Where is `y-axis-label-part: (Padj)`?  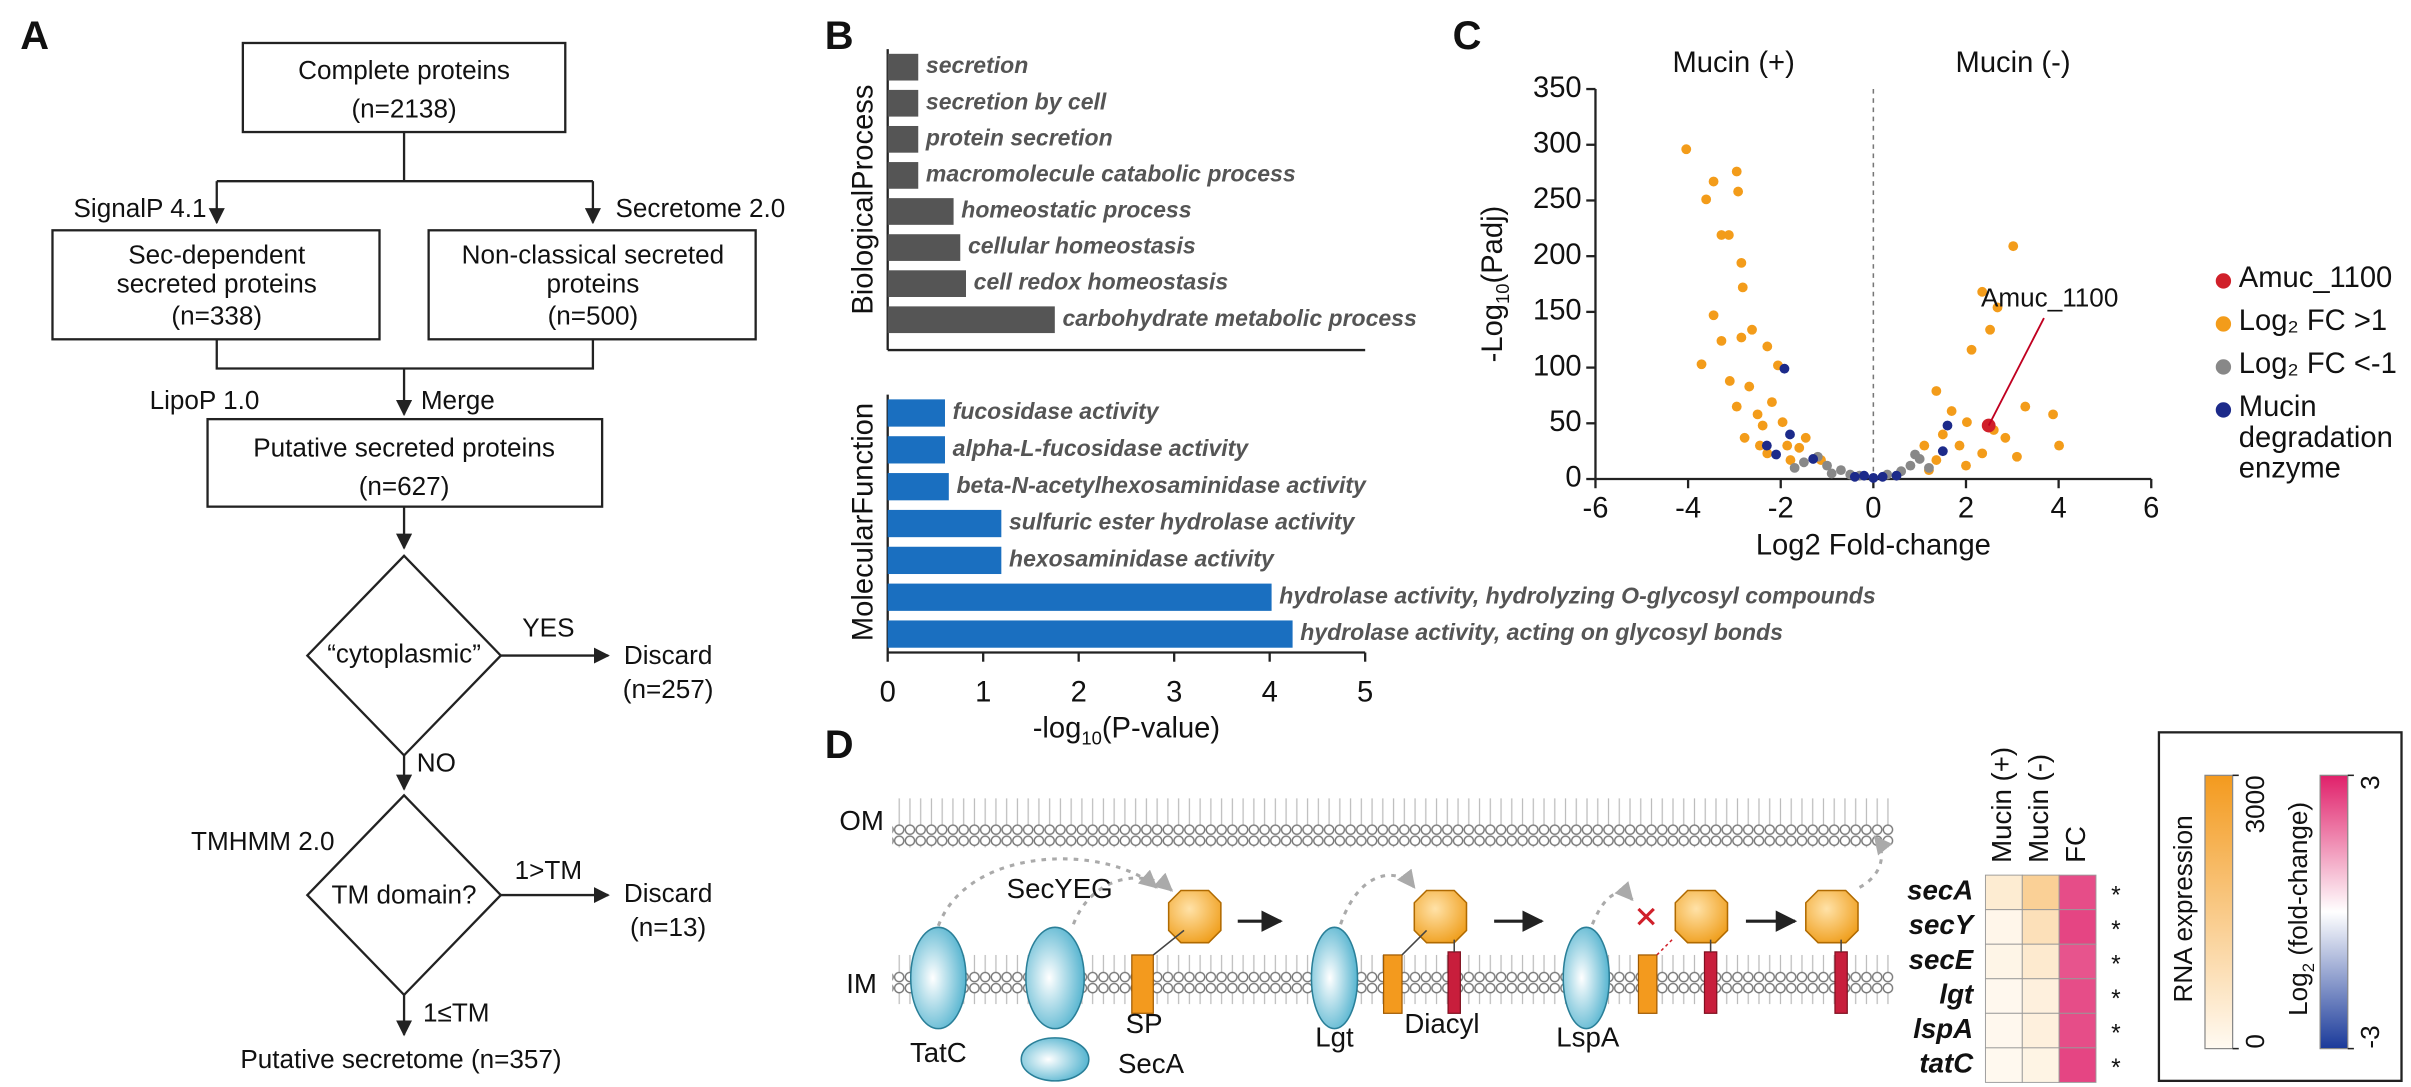
y-axis-label-part: (Padj) is located at coordinates (1493, 245).